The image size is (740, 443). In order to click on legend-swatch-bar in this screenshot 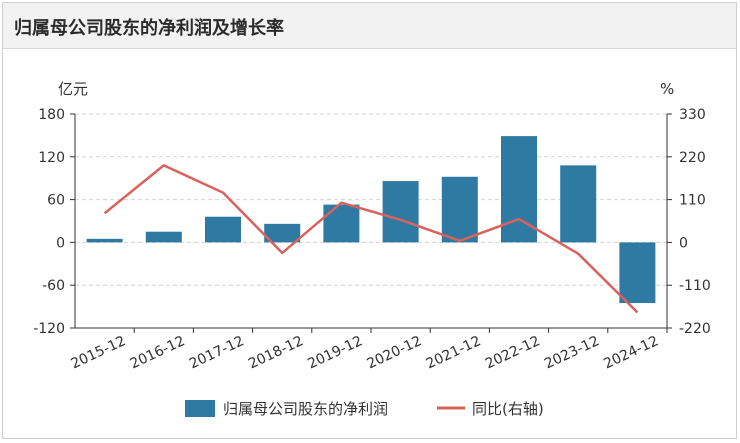, I will do `click(200, 408)`.